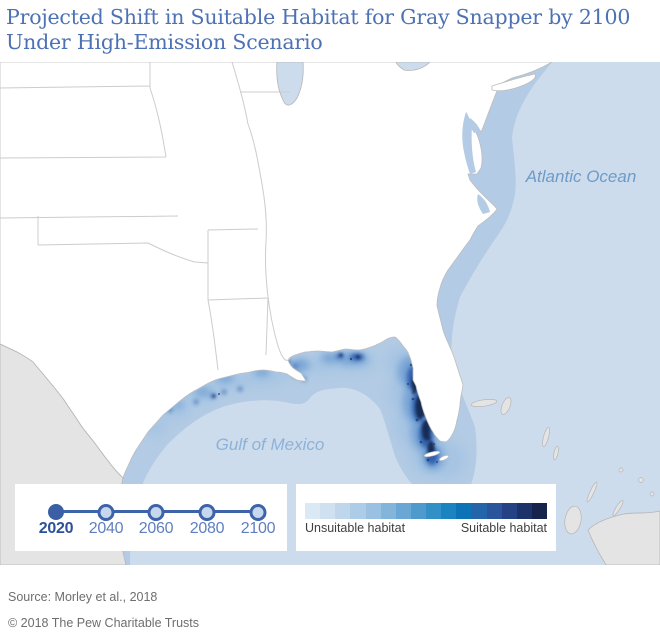  I want to click on long-island, so click(513, 82).